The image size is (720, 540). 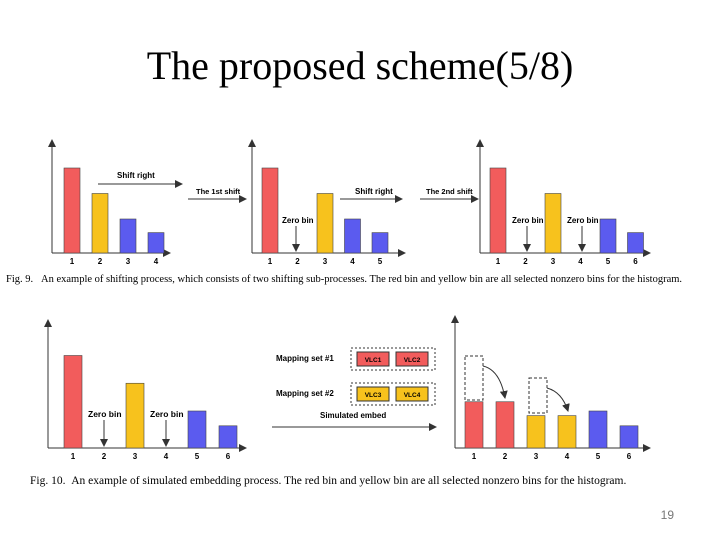 What do you see at coordinates (517, 384) in the screenshot?
I see `fig10-shift-indicators` at bounding box center [517, 384].